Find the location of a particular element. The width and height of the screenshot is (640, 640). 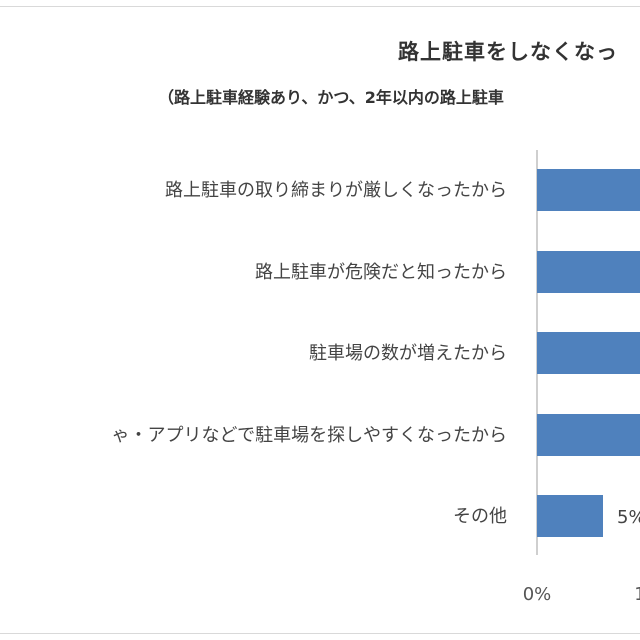

data-label: 5% is located at coordinates (628, 517).